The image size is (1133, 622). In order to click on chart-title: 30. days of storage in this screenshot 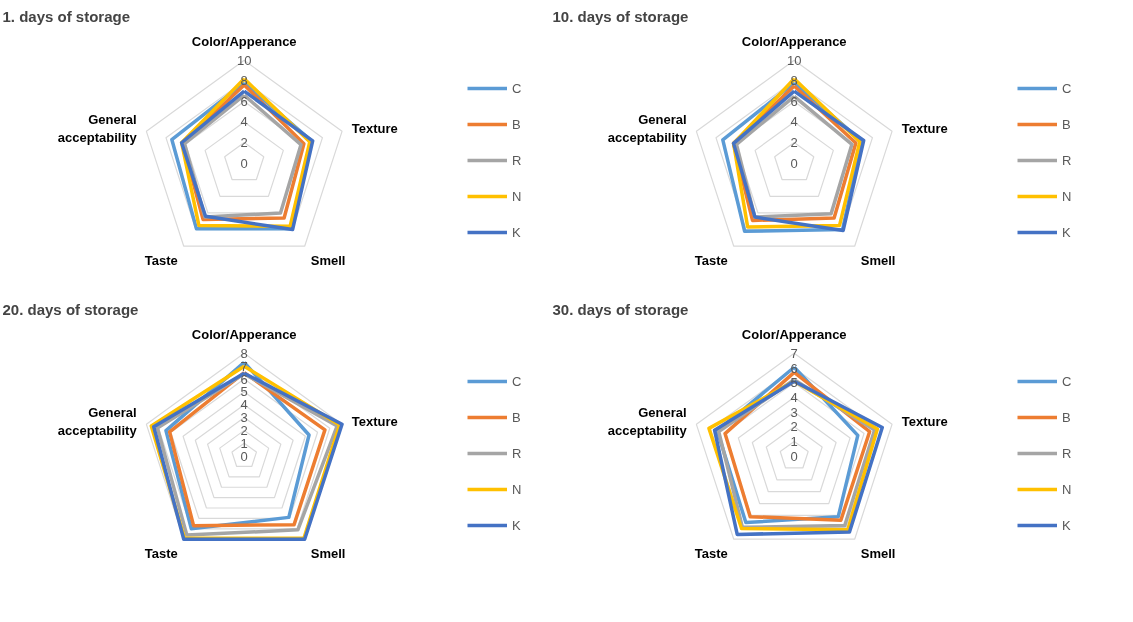, I will do `click(620, 309)`.